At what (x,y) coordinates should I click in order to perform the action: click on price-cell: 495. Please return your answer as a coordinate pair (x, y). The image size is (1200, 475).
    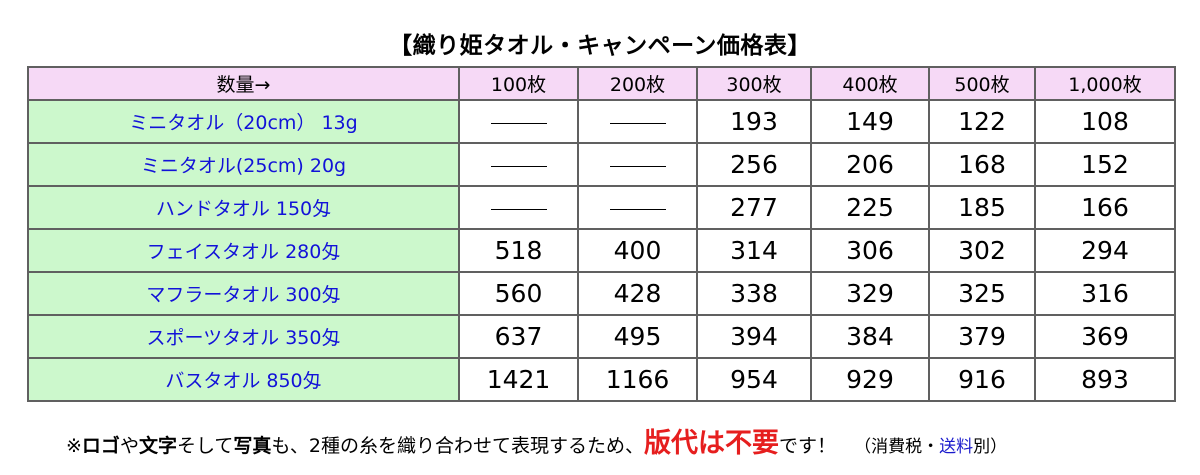
    Looking at the image, I should click on (637, 336).